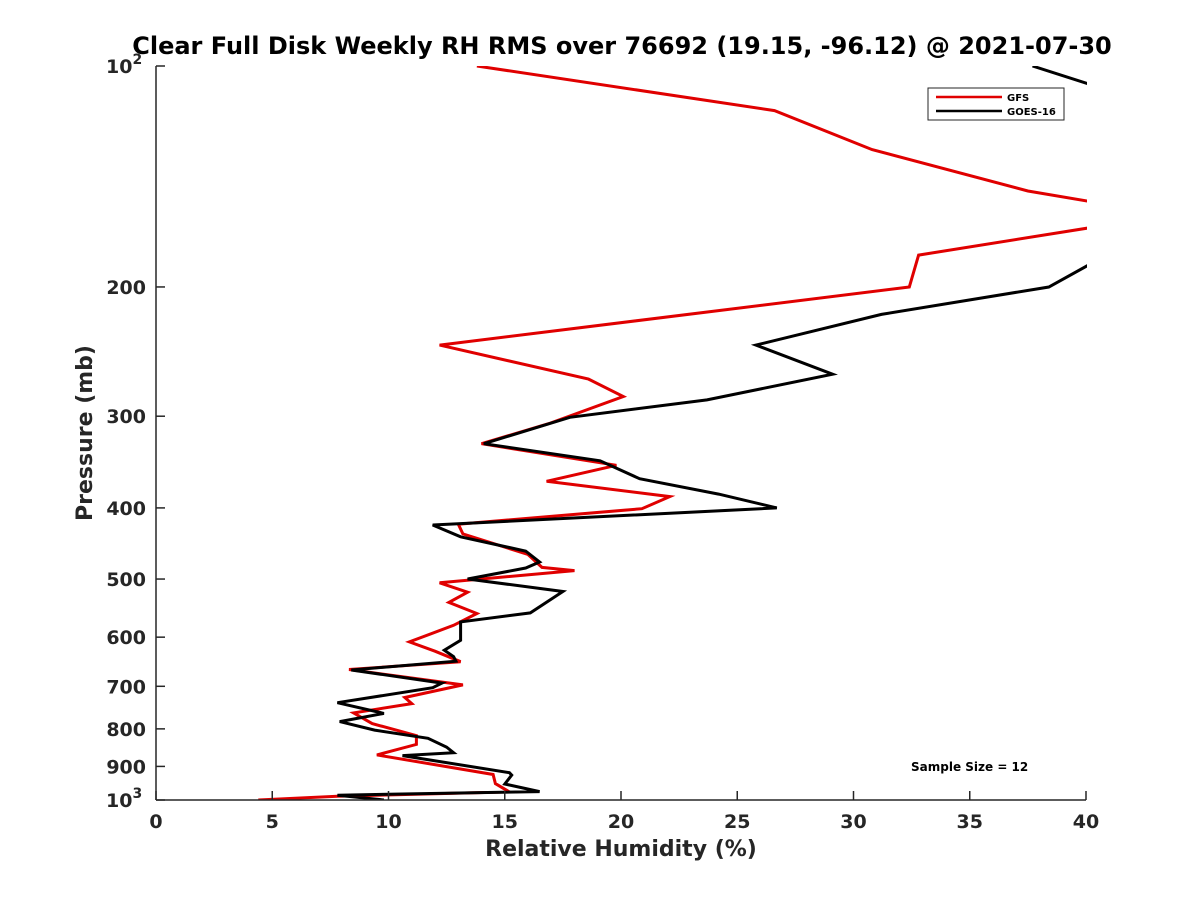  Describe the element at coordinates (621, 822) in the screenshot. I see `x-tick-label: 20` at that location.